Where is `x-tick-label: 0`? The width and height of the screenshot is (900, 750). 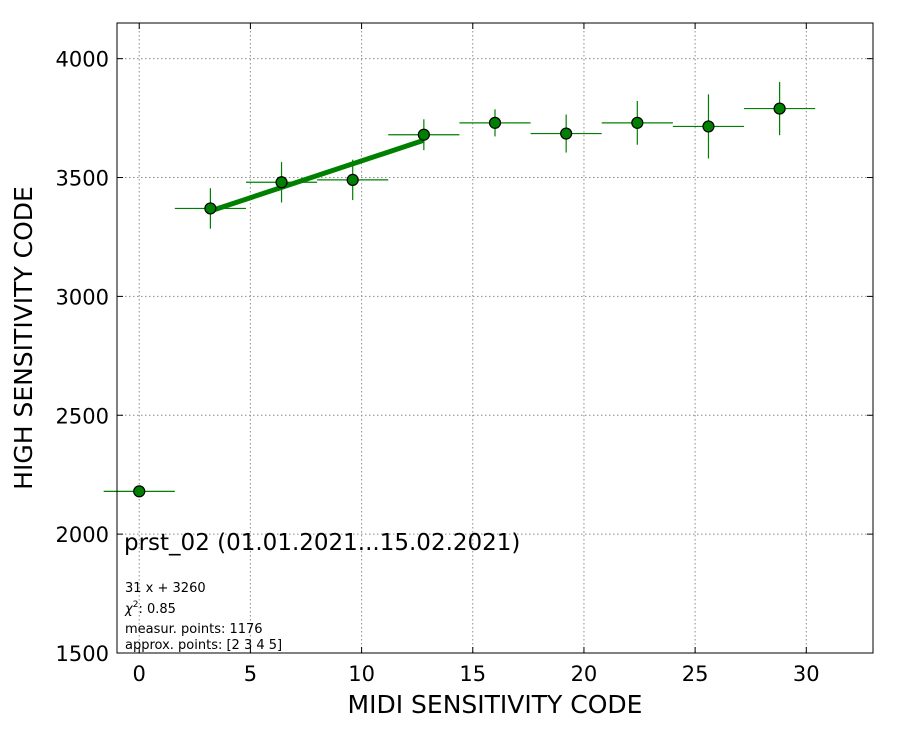 x-tick-label: 0 is located at coordinates (139, 674).